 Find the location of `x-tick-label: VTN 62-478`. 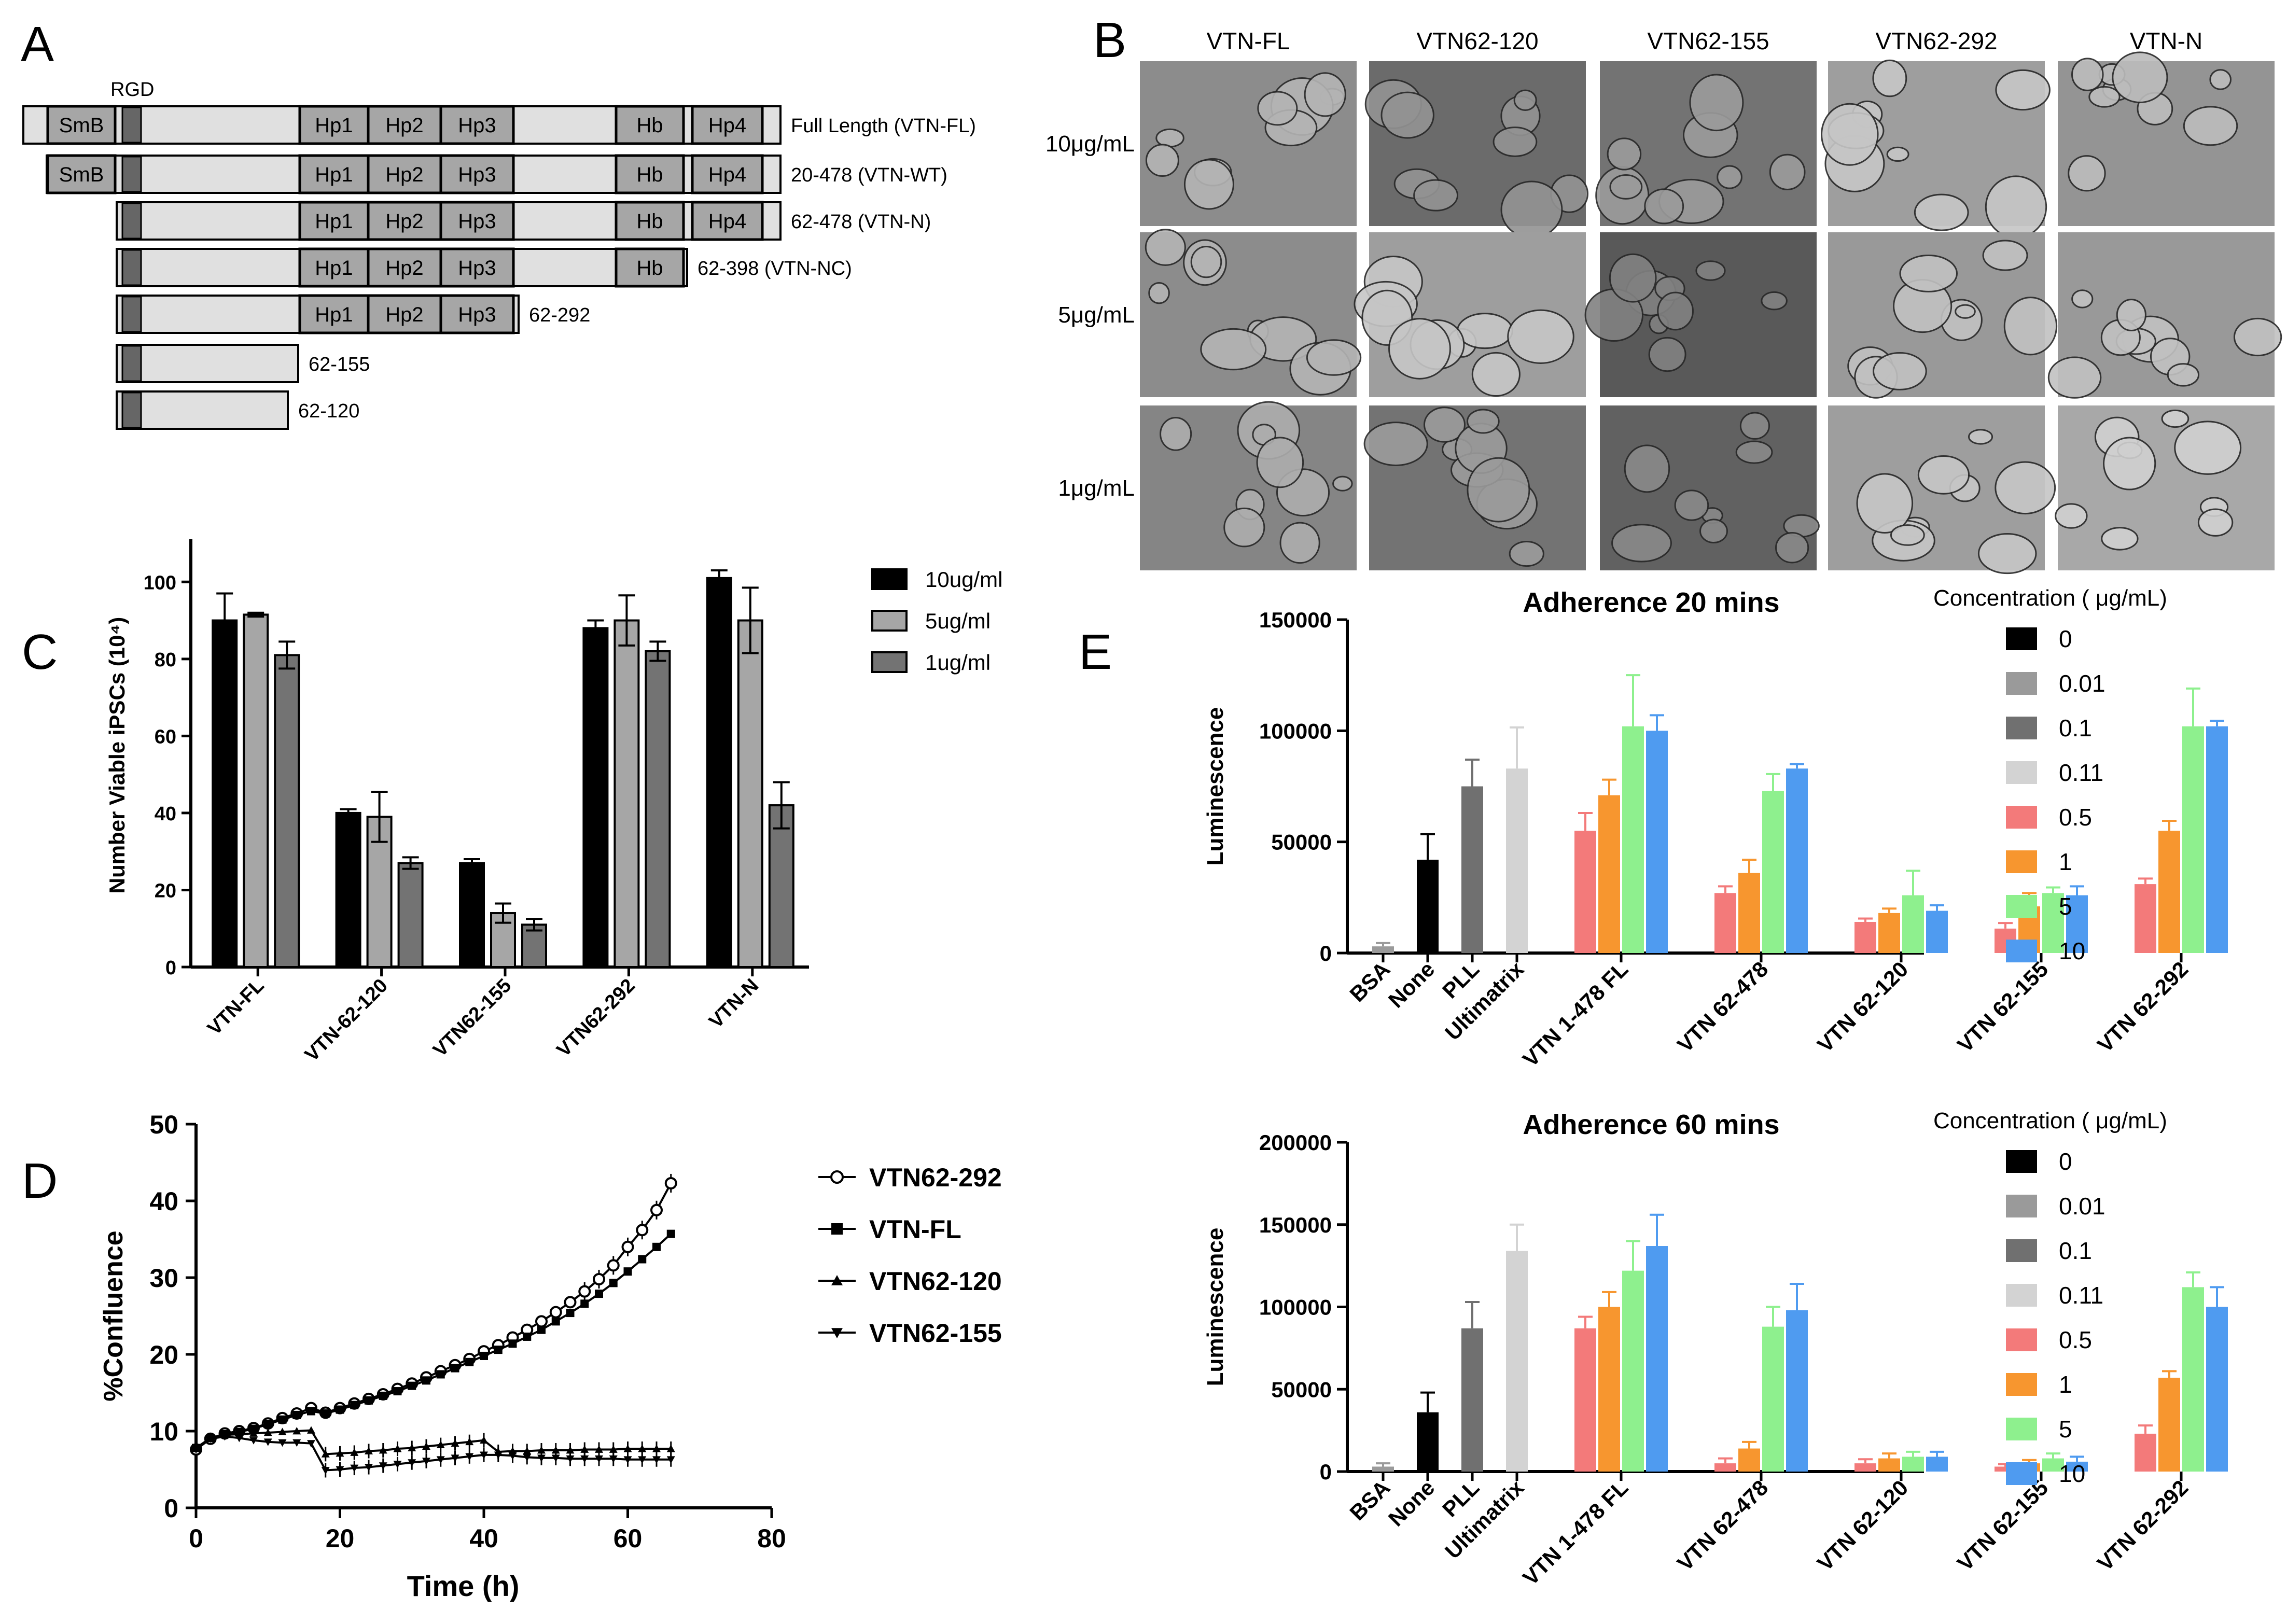

x-tick-label: VTN 62-478 is located at coordinates (1722, 1007).